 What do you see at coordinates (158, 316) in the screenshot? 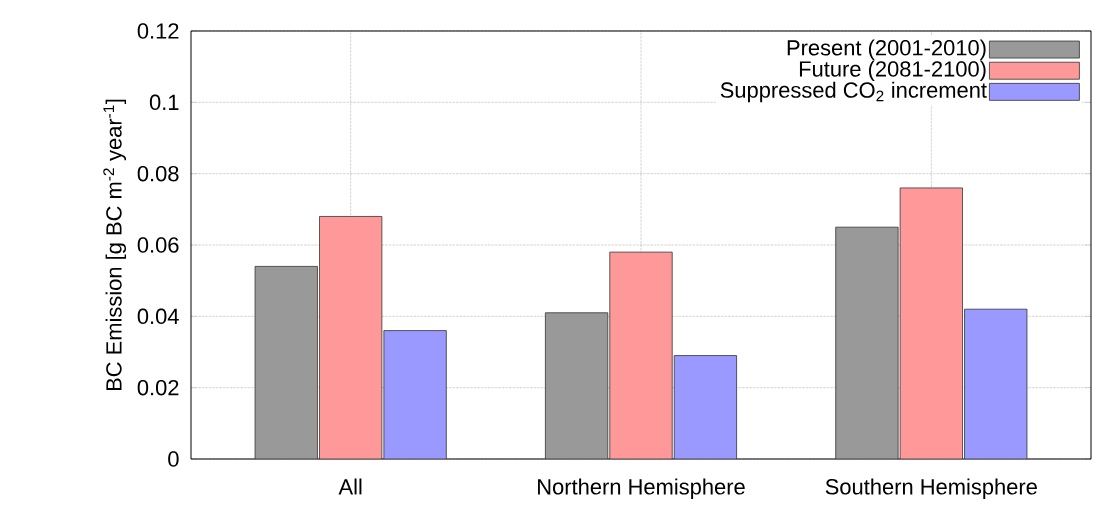
I see `y-tick-label: 0.04` at bounding box center [158, 316].